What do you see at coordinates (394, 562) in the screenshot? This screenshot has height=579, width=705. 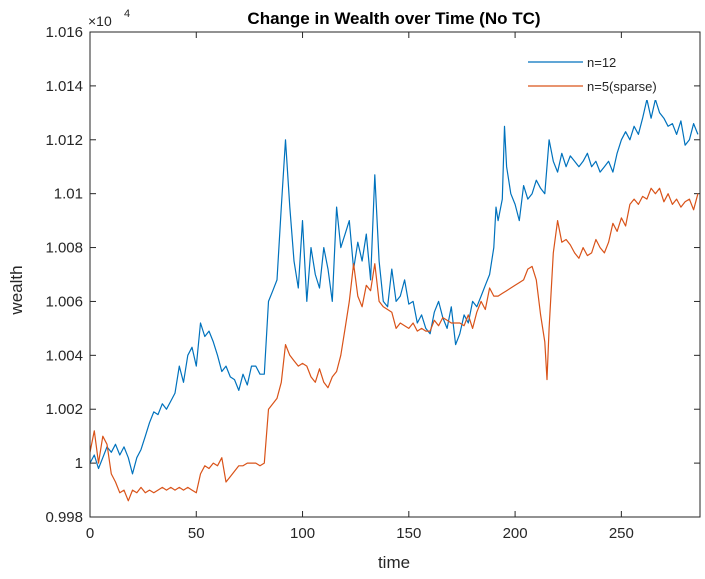 I see `x-axis-label: time` at bounding box center [394, 562].